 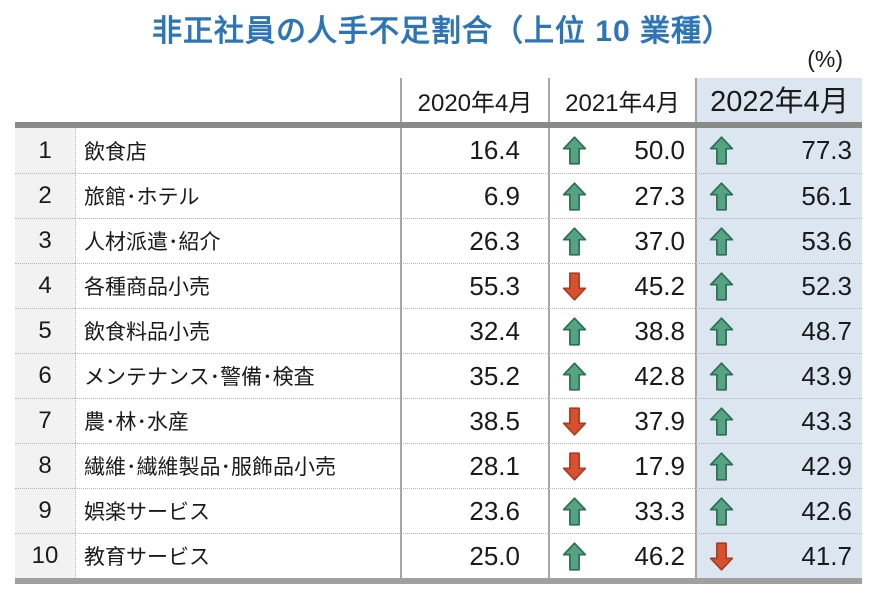 I want to click on value-2022: 42.6, so click(x=826, y=510).